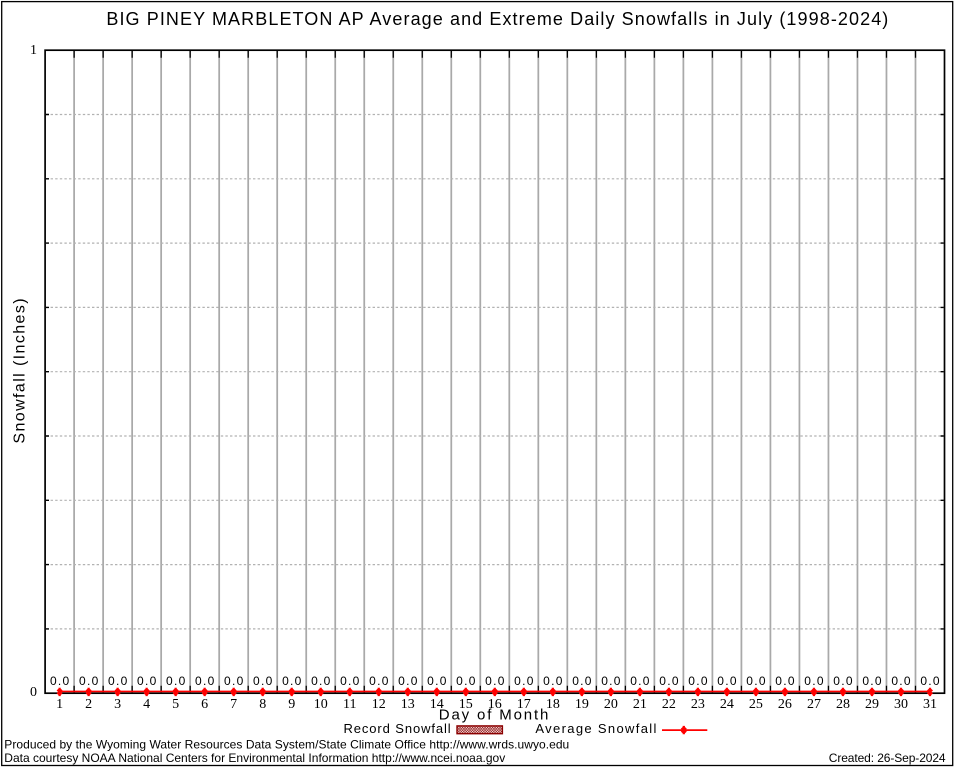 The height and width of the screenshot is (768, 954). What do you see at coordinates (204, 704) in the screenshot?
I see `svg-text: 6` at bounding box center [204, 704].